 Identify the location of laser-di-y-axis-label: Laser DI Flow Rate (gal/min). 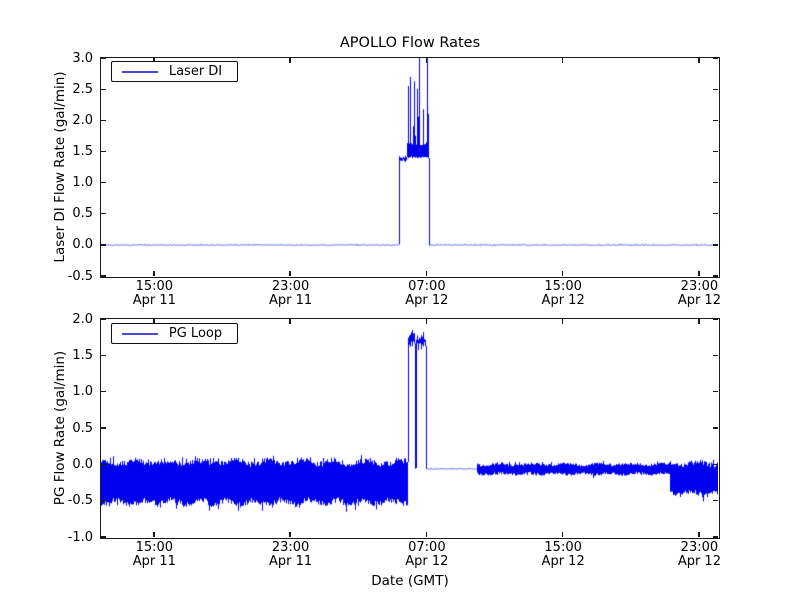
(60, 167).